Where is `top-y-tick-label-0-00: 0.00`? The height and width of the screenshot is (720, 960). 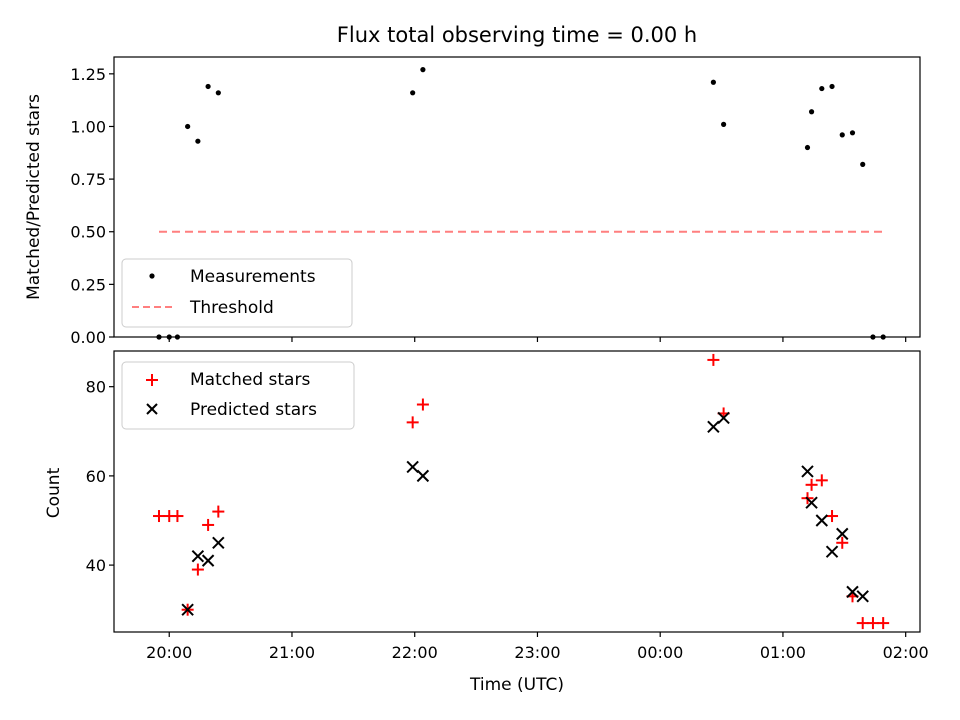 top-y-tick-label-0-00: 0.00 is located at coordinates (88, 337).